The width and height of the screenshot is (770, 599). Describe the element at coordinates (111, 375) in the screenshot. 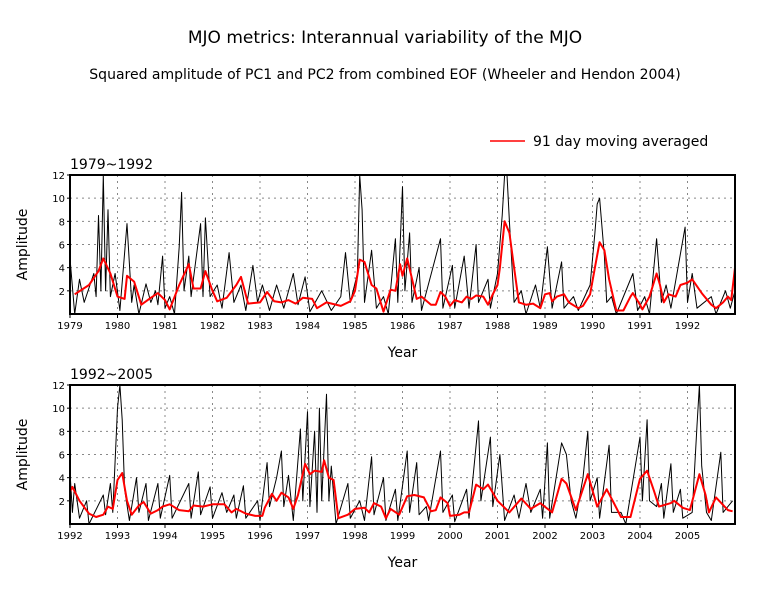

I see `panel-title: 1992~2005` at that location.